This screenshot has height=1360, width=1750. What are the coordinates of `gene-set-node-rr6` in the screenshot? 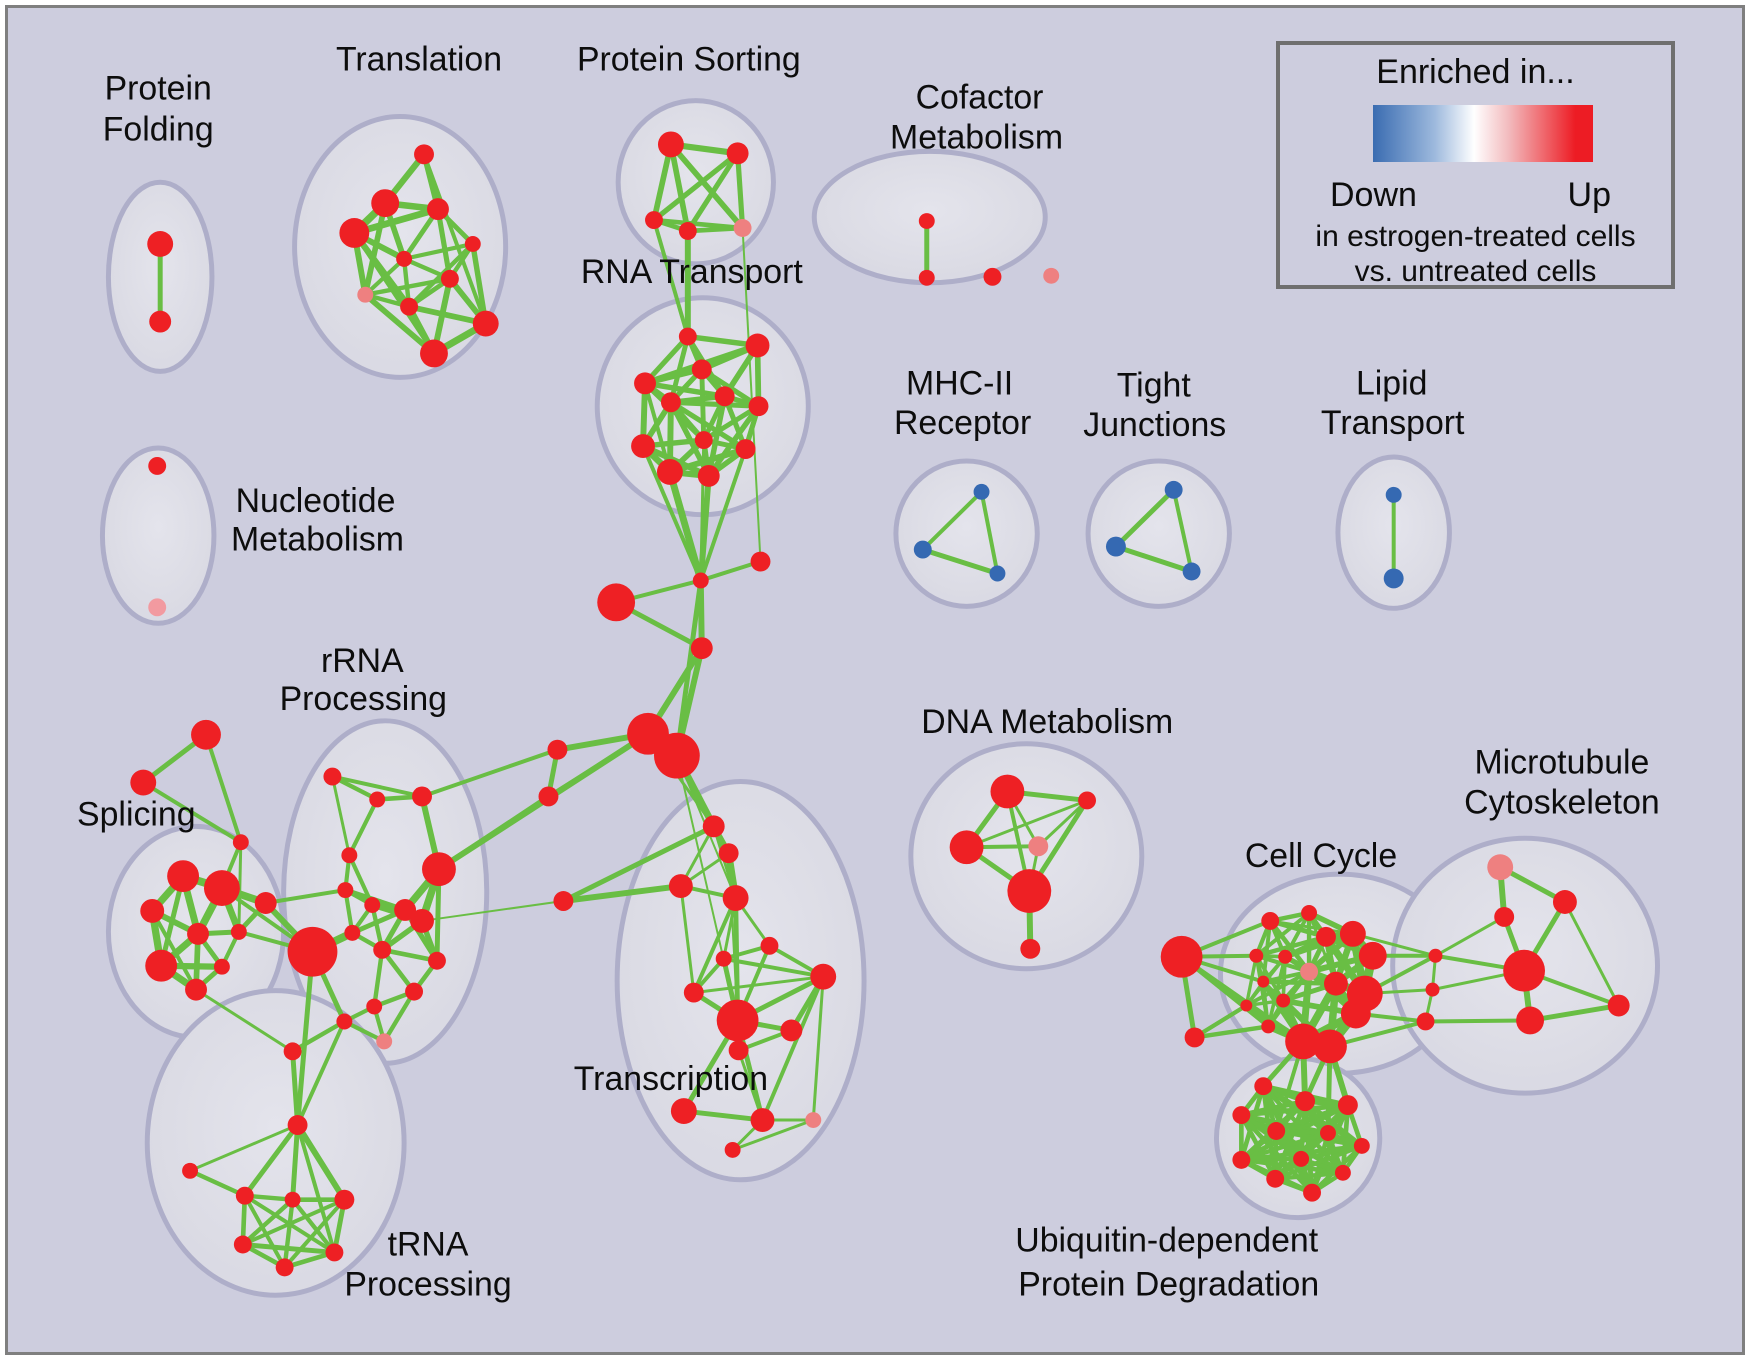 It's located at (345, 890).